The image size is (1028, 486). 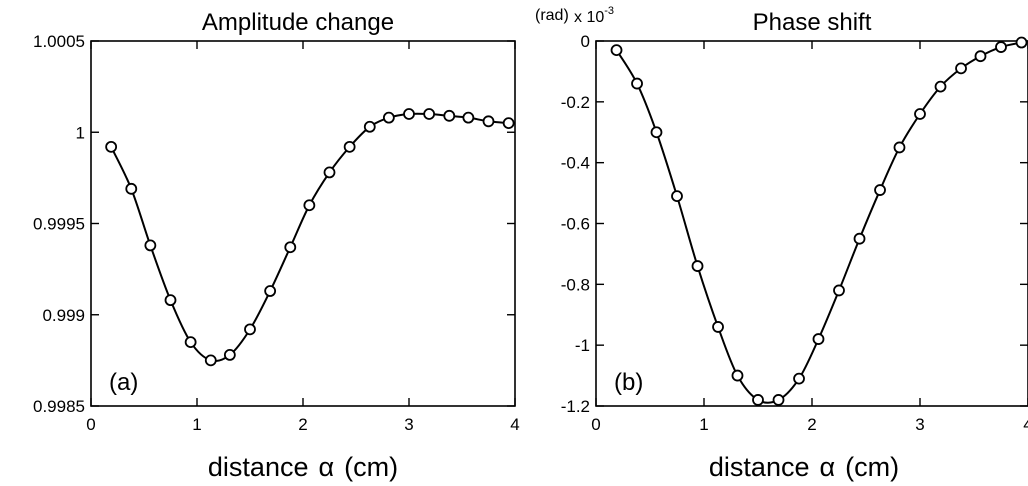 I want to click on y-unit-label: (rad), so click(x=552, y=15).